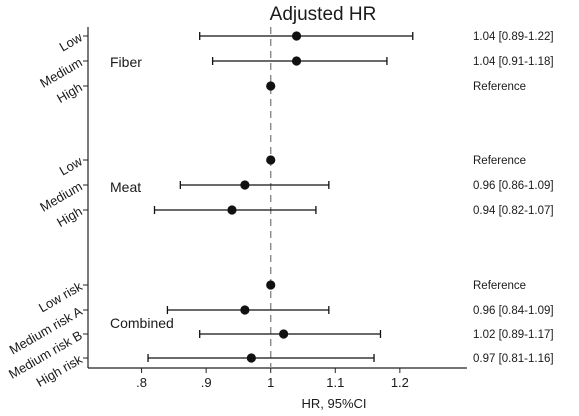 The height and width of the screenshot is (416, 579). Describe the element at coordinates (513, 37) in the screenshot. I see `row-annotation: 1.04 [0.89-1.22]` at that location.